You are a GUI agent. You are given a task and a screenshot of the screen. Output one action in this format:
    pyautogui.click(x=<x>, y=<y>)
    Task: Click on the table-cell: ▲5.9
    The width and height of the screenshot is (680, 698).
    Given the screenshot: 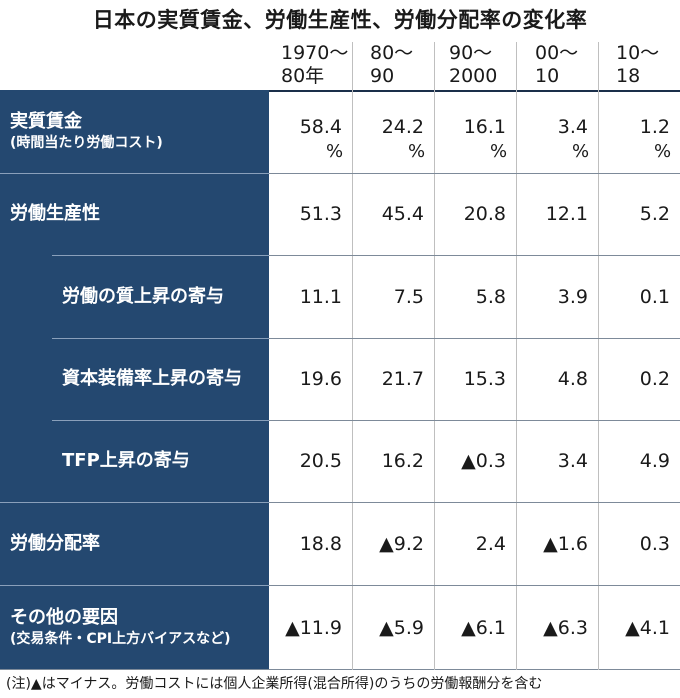 What is the action you would take?
    pyautogui.click(x=401, y=628)
    